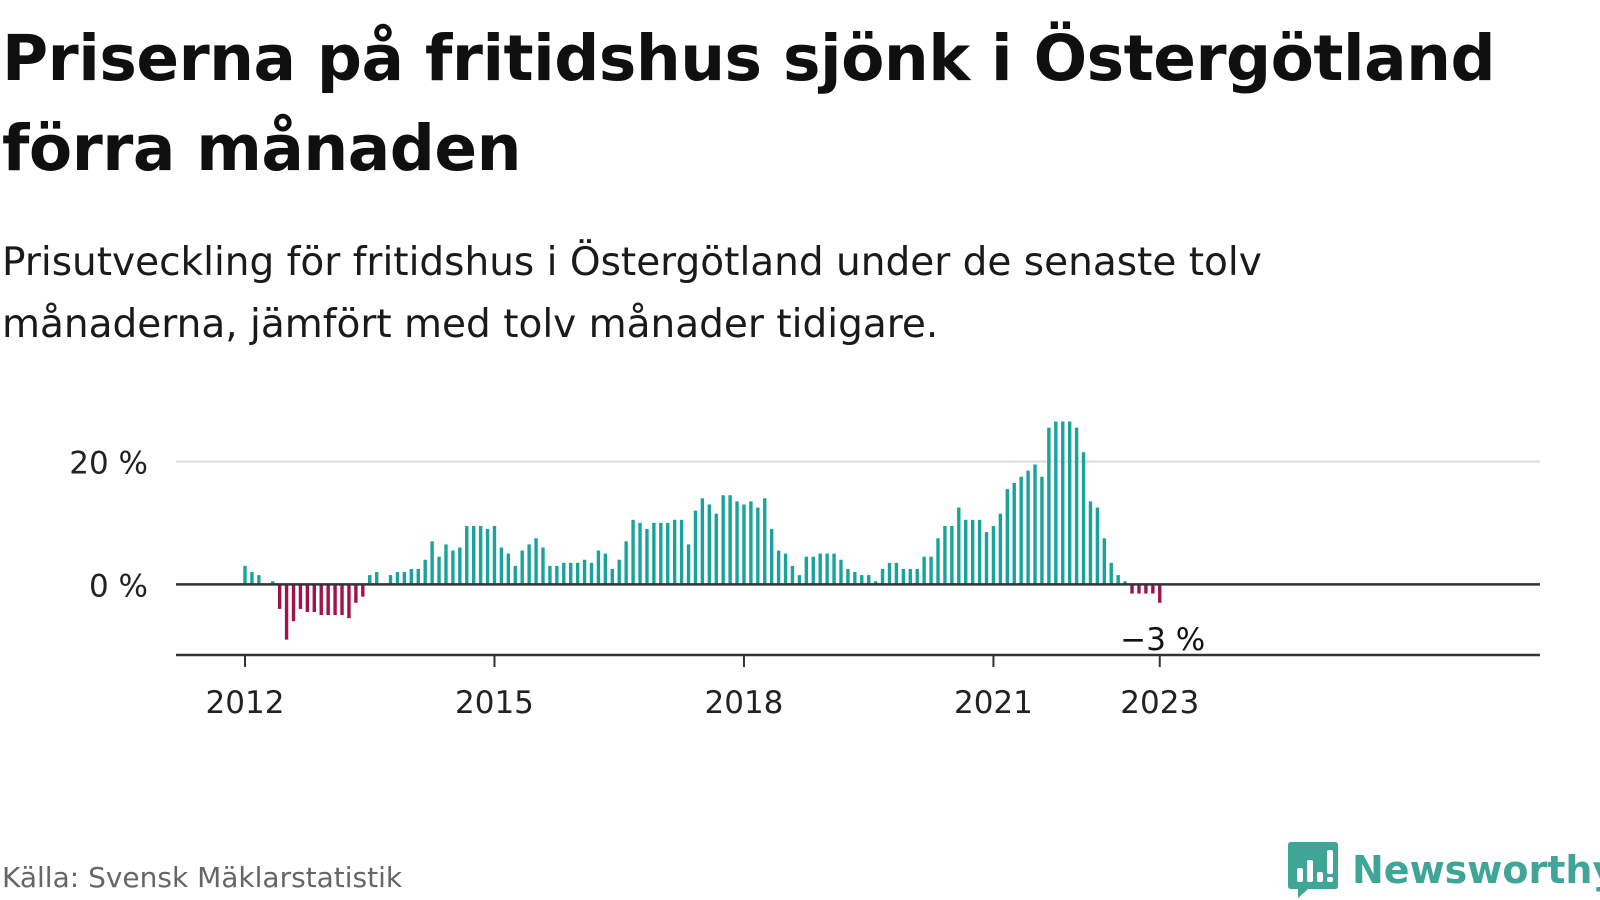 The height and width of the screenshot is (900, 1600). Describe the element at coordinates (202, 877) in the screenshot. I see `source-note: Källa: Svensk Mäklarstatistik` at that location.